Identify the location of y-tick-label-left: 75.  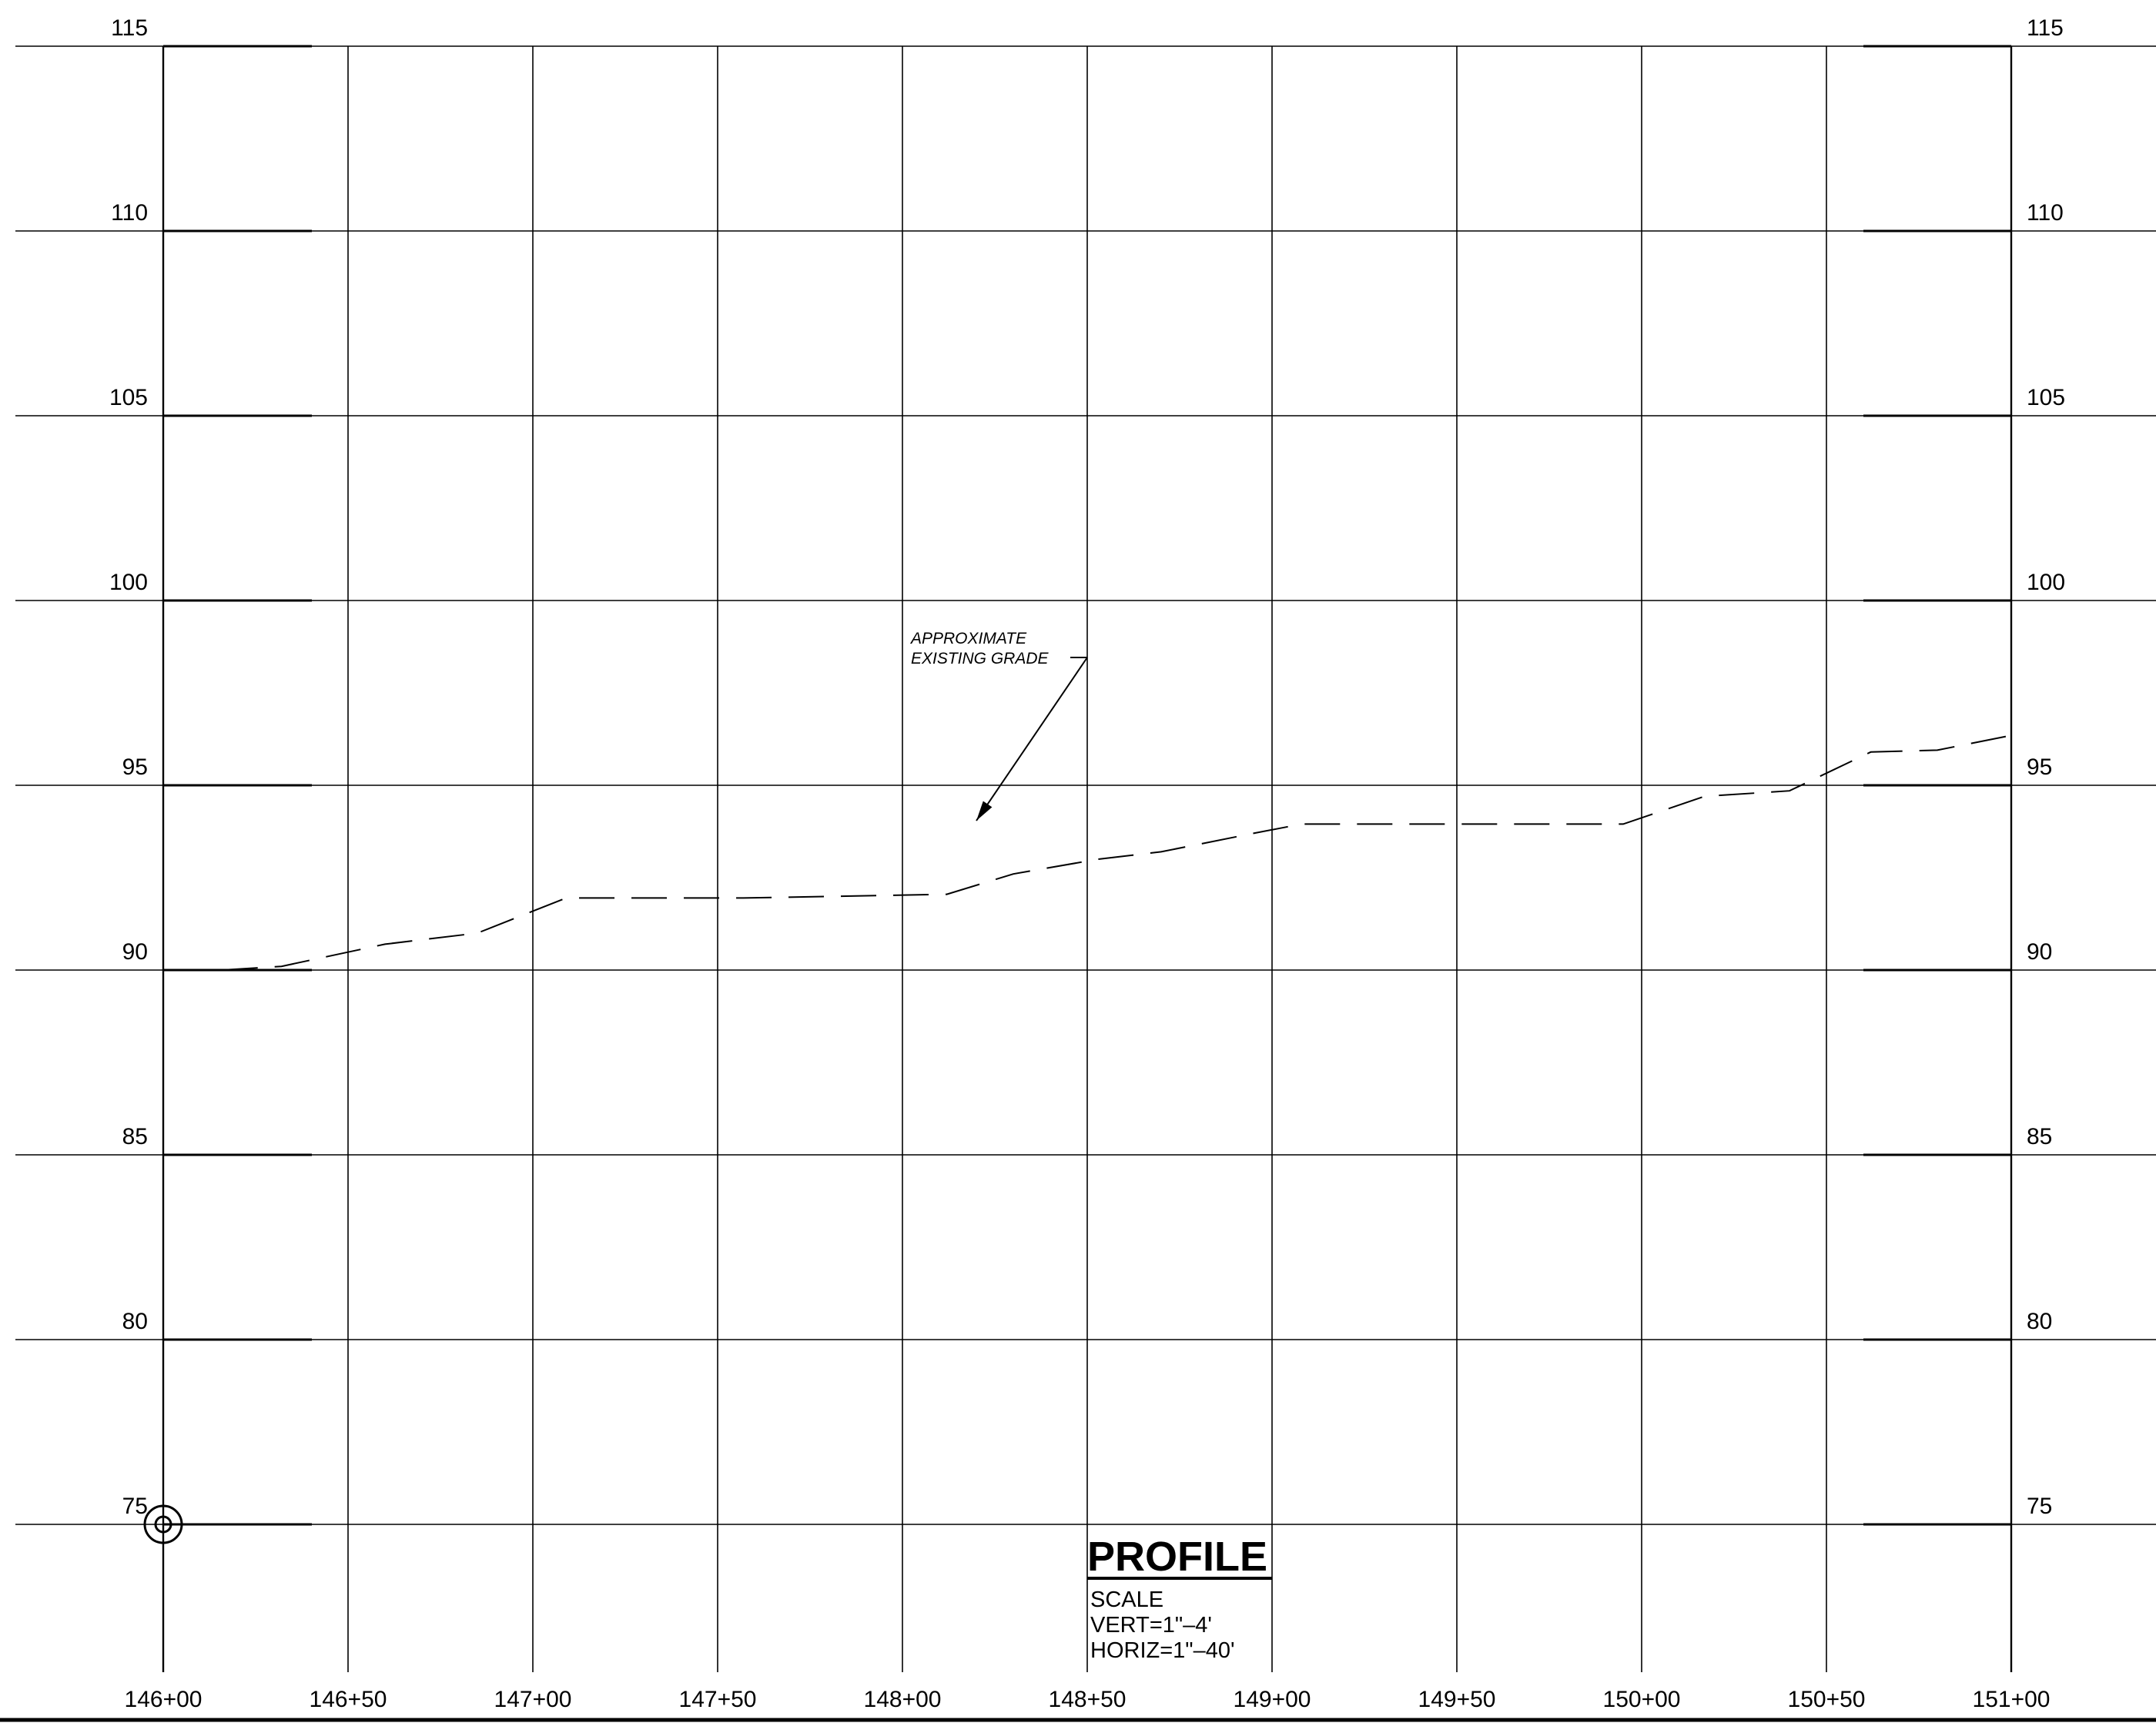
(135, 1506).